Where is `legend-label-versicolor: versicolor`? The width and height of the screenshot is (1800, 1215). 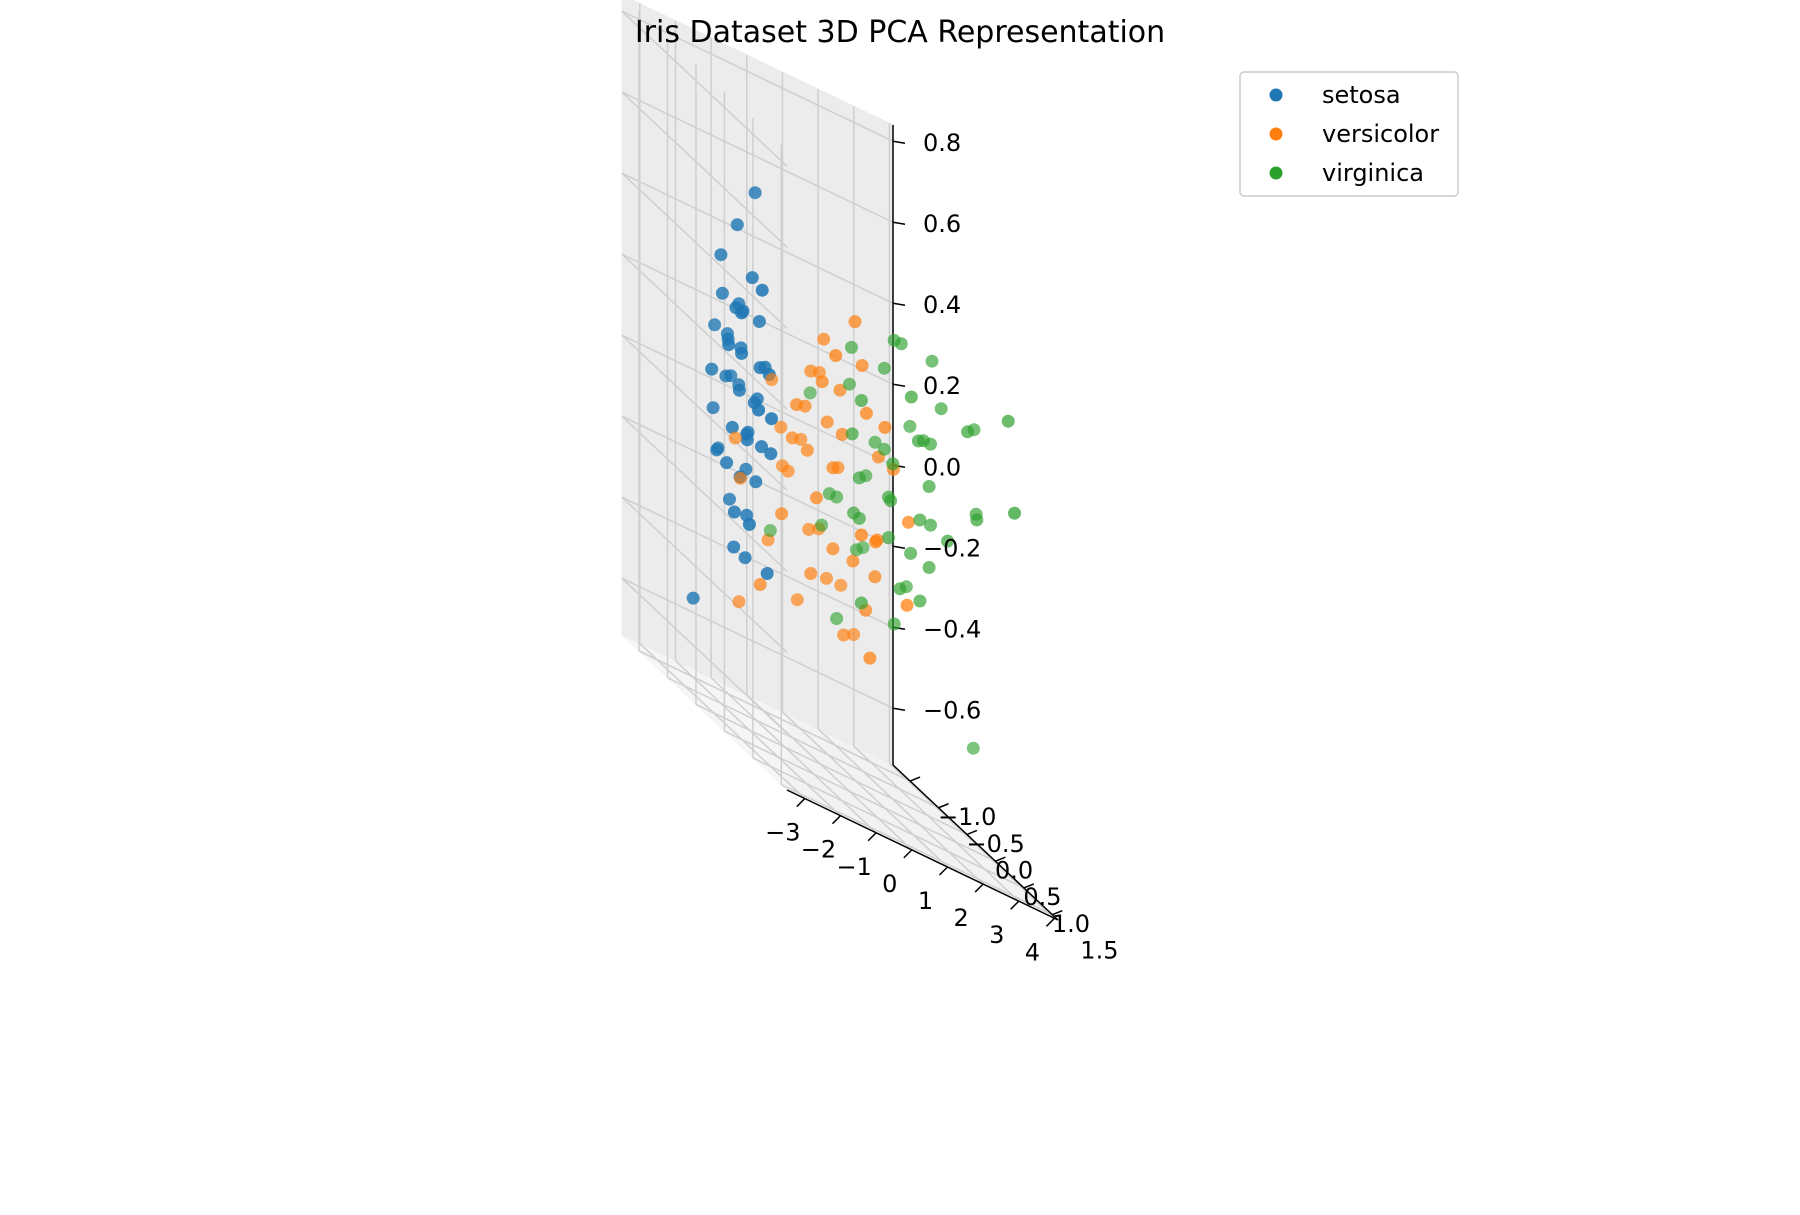 legend-label-versicolor: versicolor is located at coordinates (1380, 134).